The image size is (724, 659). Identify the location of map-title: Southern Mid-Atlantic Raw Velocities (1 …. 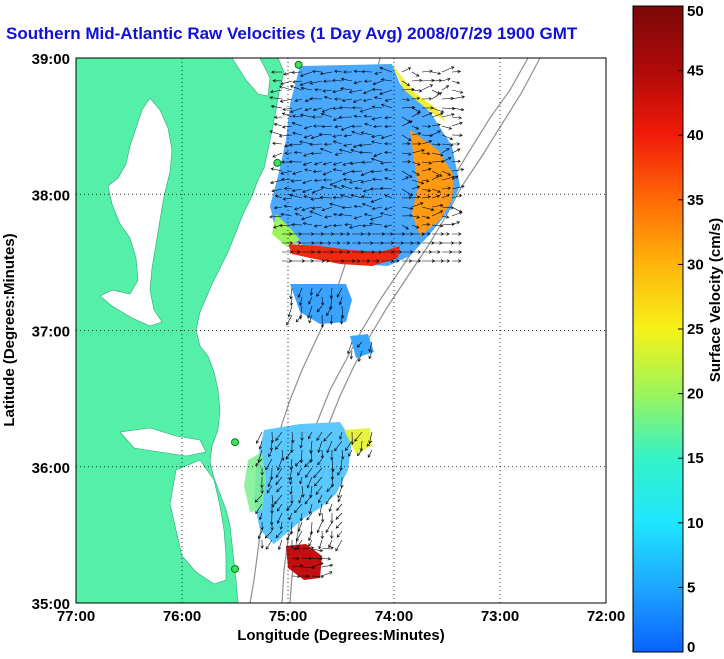
(292, 33).